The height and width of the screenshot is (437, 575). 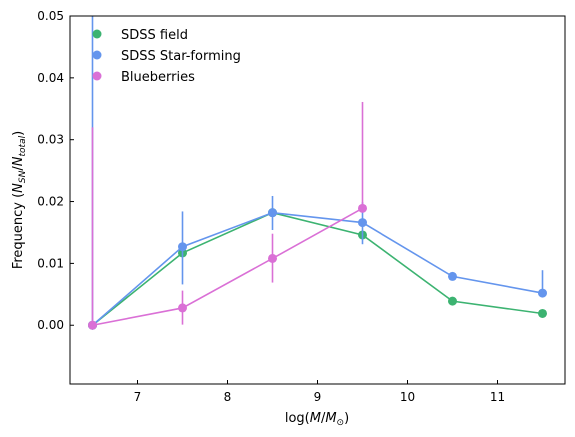 I want to click on legend-label: SDSS Star-forming, so click(x=181, y=56).